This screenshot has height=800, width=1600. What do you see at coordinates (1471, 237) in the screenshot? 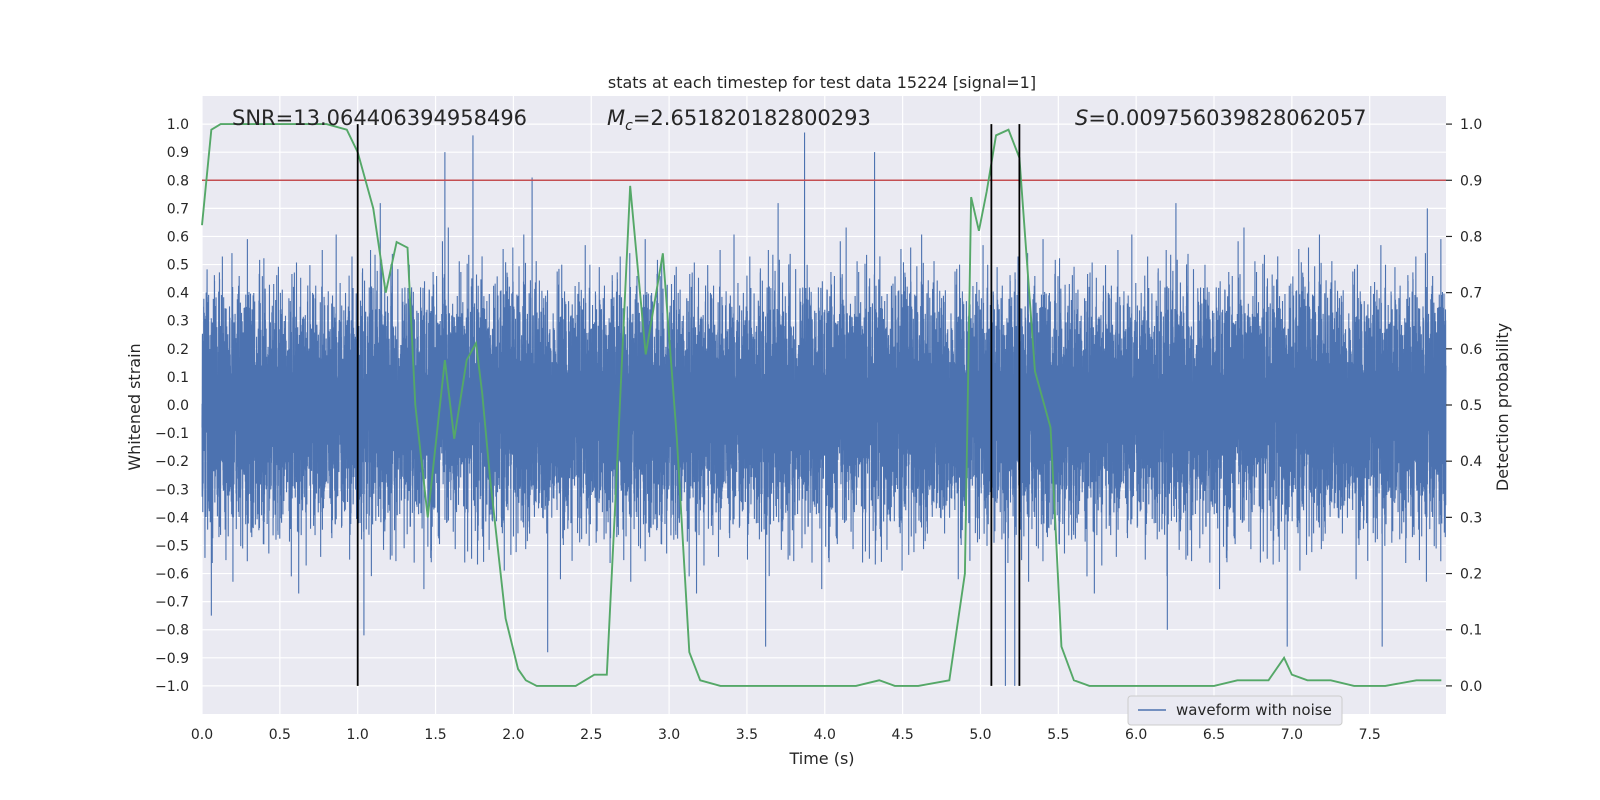
I see `y-right-tick-label: 0.8` at bounding box center [1471, 237].